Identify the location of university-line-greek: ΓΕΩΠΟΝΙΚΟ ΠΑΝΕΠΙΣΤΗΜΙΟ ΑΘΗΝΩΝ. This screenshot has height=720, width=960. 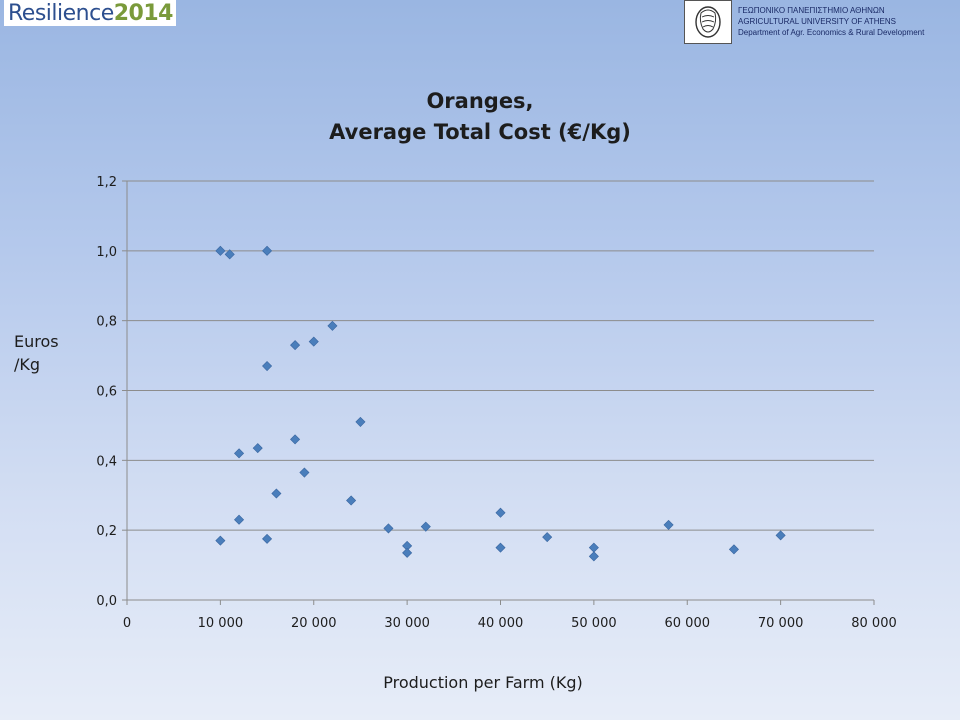
(811, 10).